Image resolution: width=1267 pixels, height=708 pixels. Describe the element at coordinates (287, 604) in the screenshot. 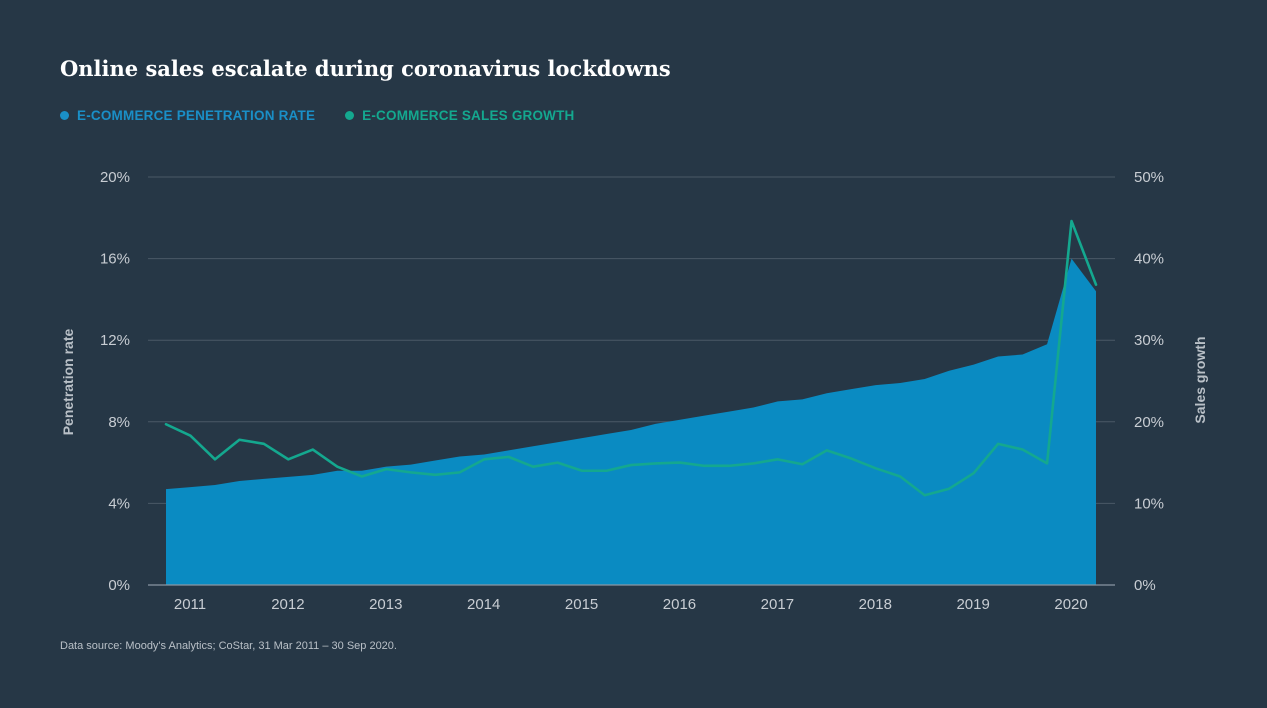

I see `x-tick-label: 2012` at that location.